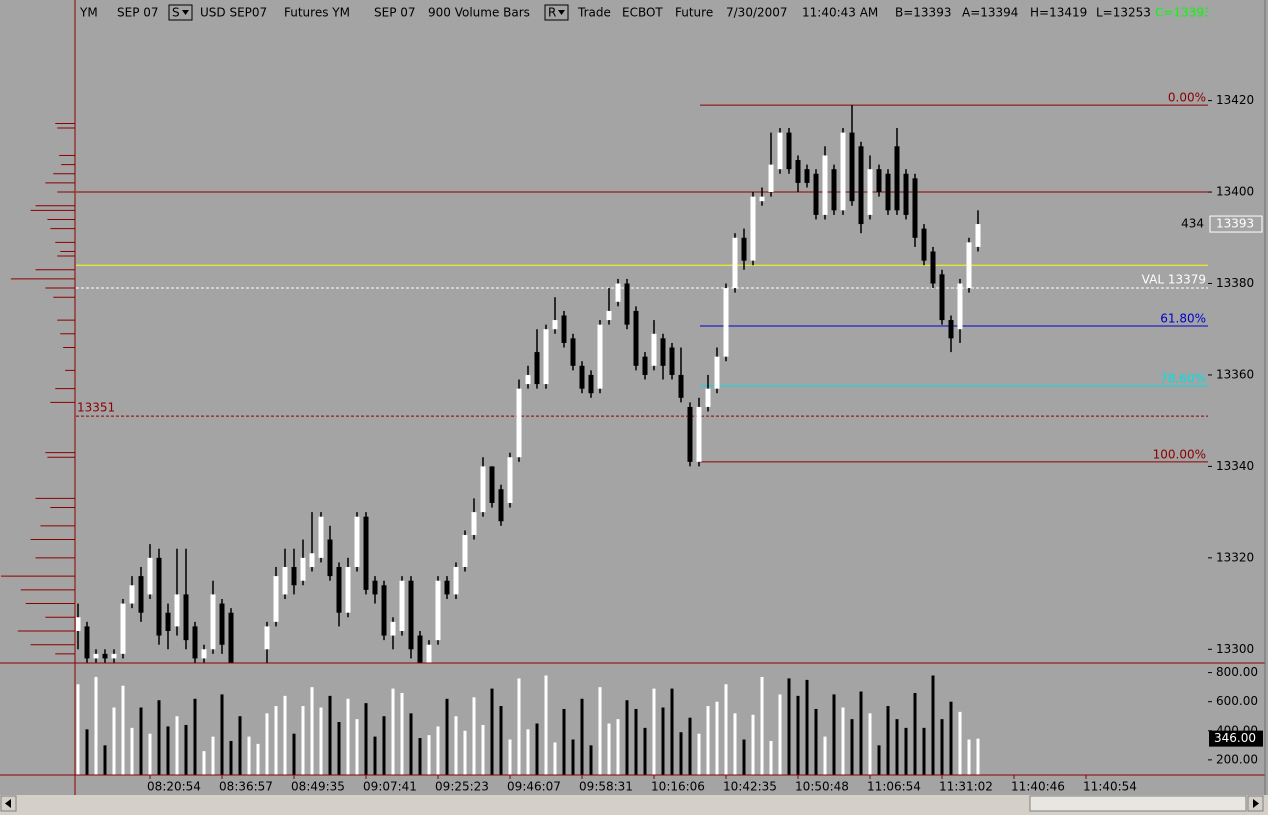  I want to click on y-tick-label: 13320, so click(1235, 557).